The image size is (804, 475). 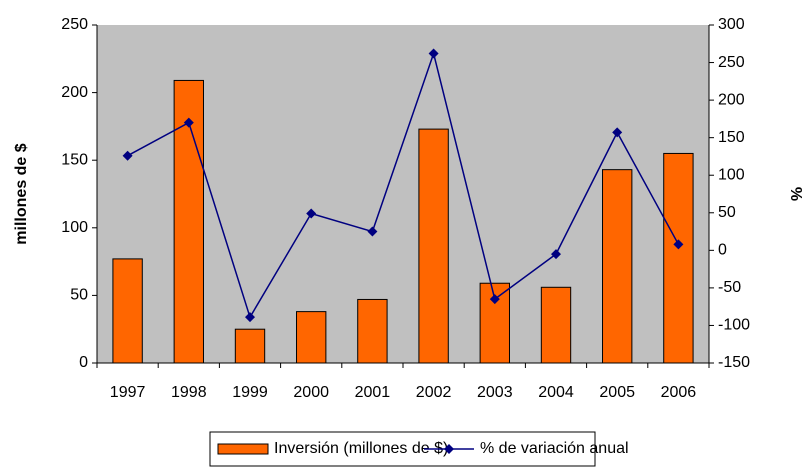 What do you see at coordinates (189, 392) in the screenshot?
I see `x-tick-label: 1998` at bounding box center [189, 392].